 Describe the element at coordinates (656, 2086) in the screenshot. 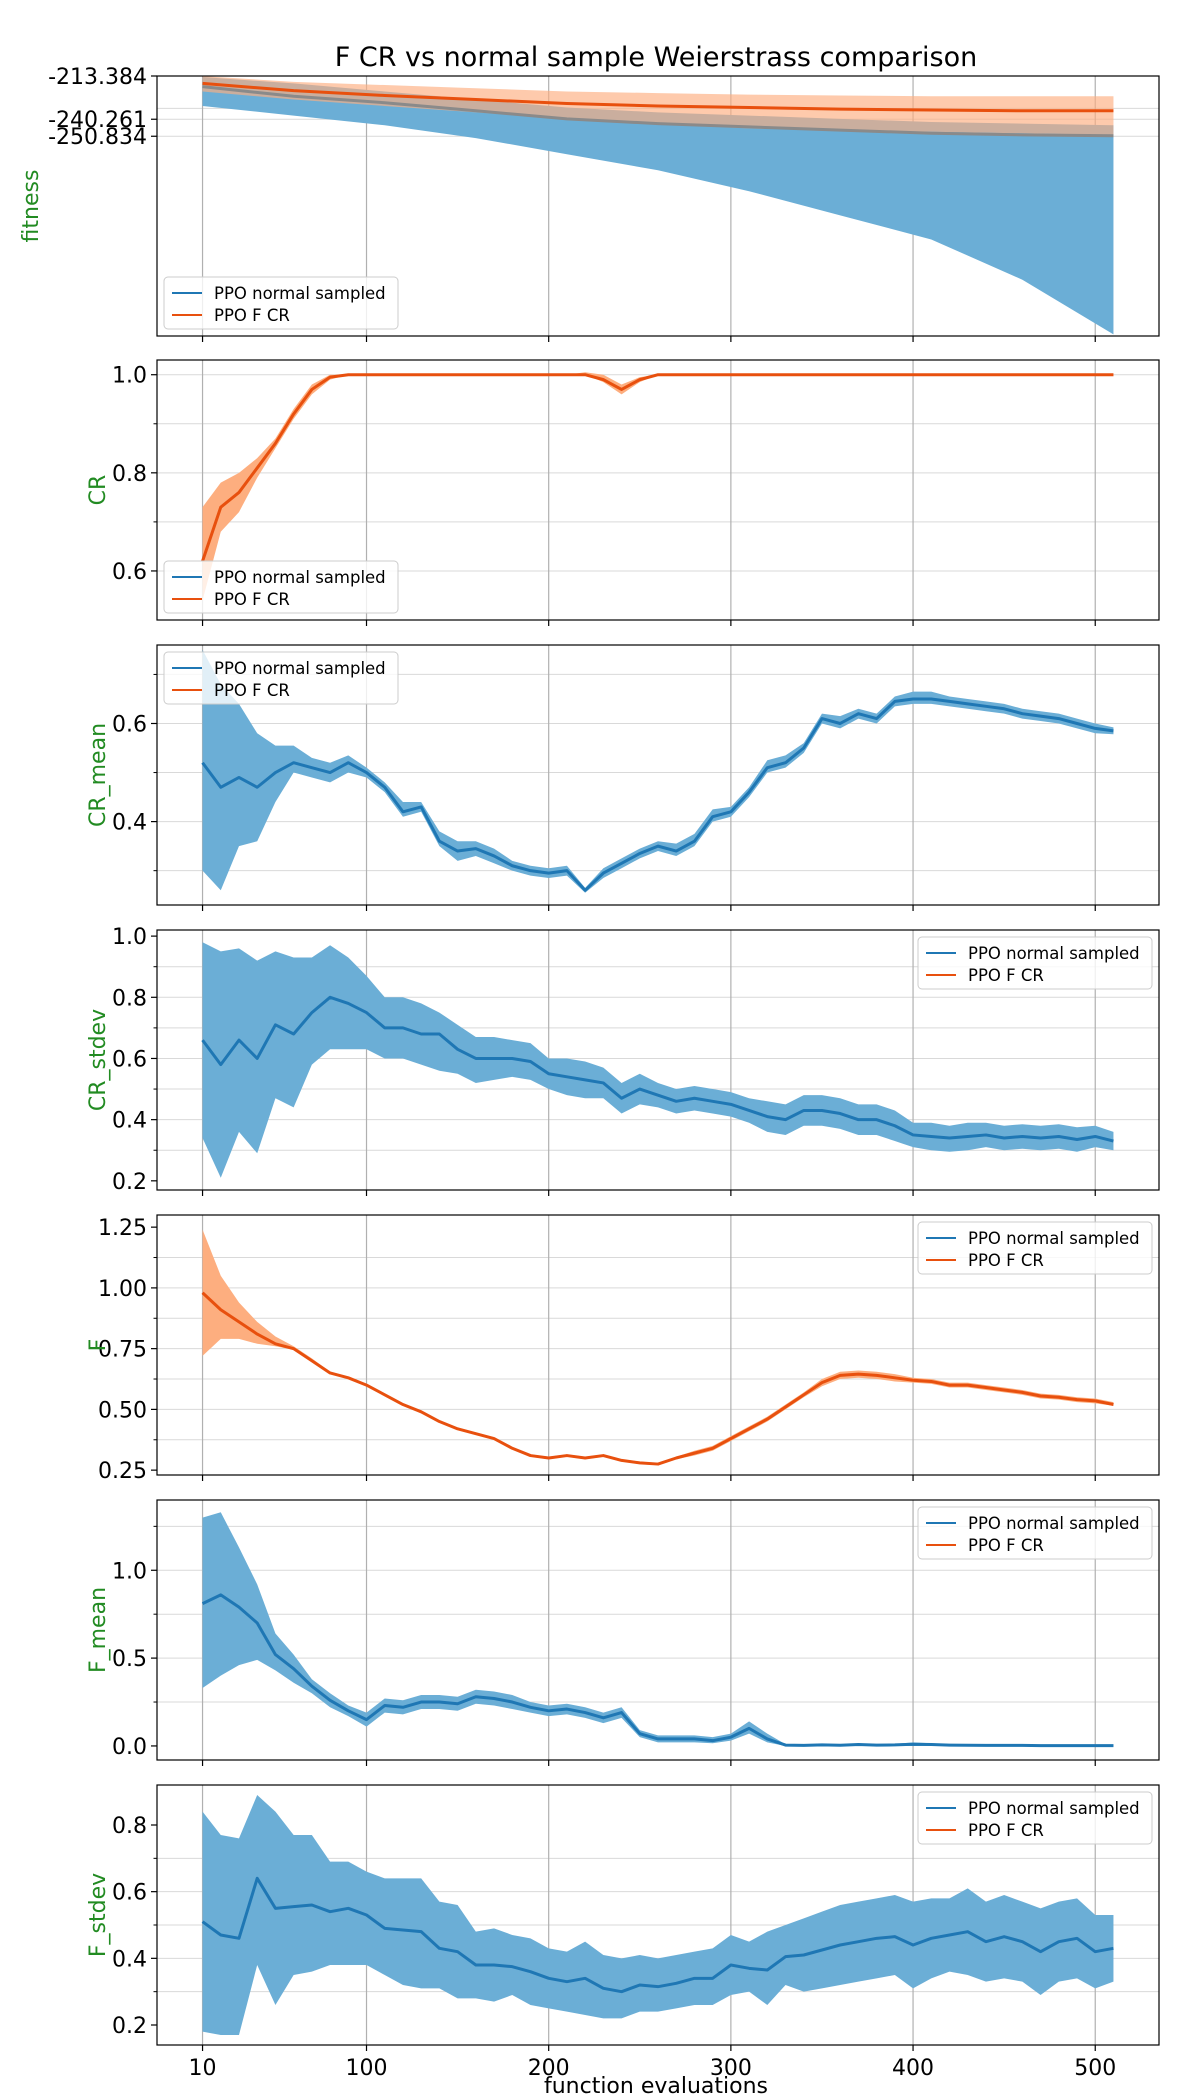

I see `x-axis-label: function evaluations` at that location.